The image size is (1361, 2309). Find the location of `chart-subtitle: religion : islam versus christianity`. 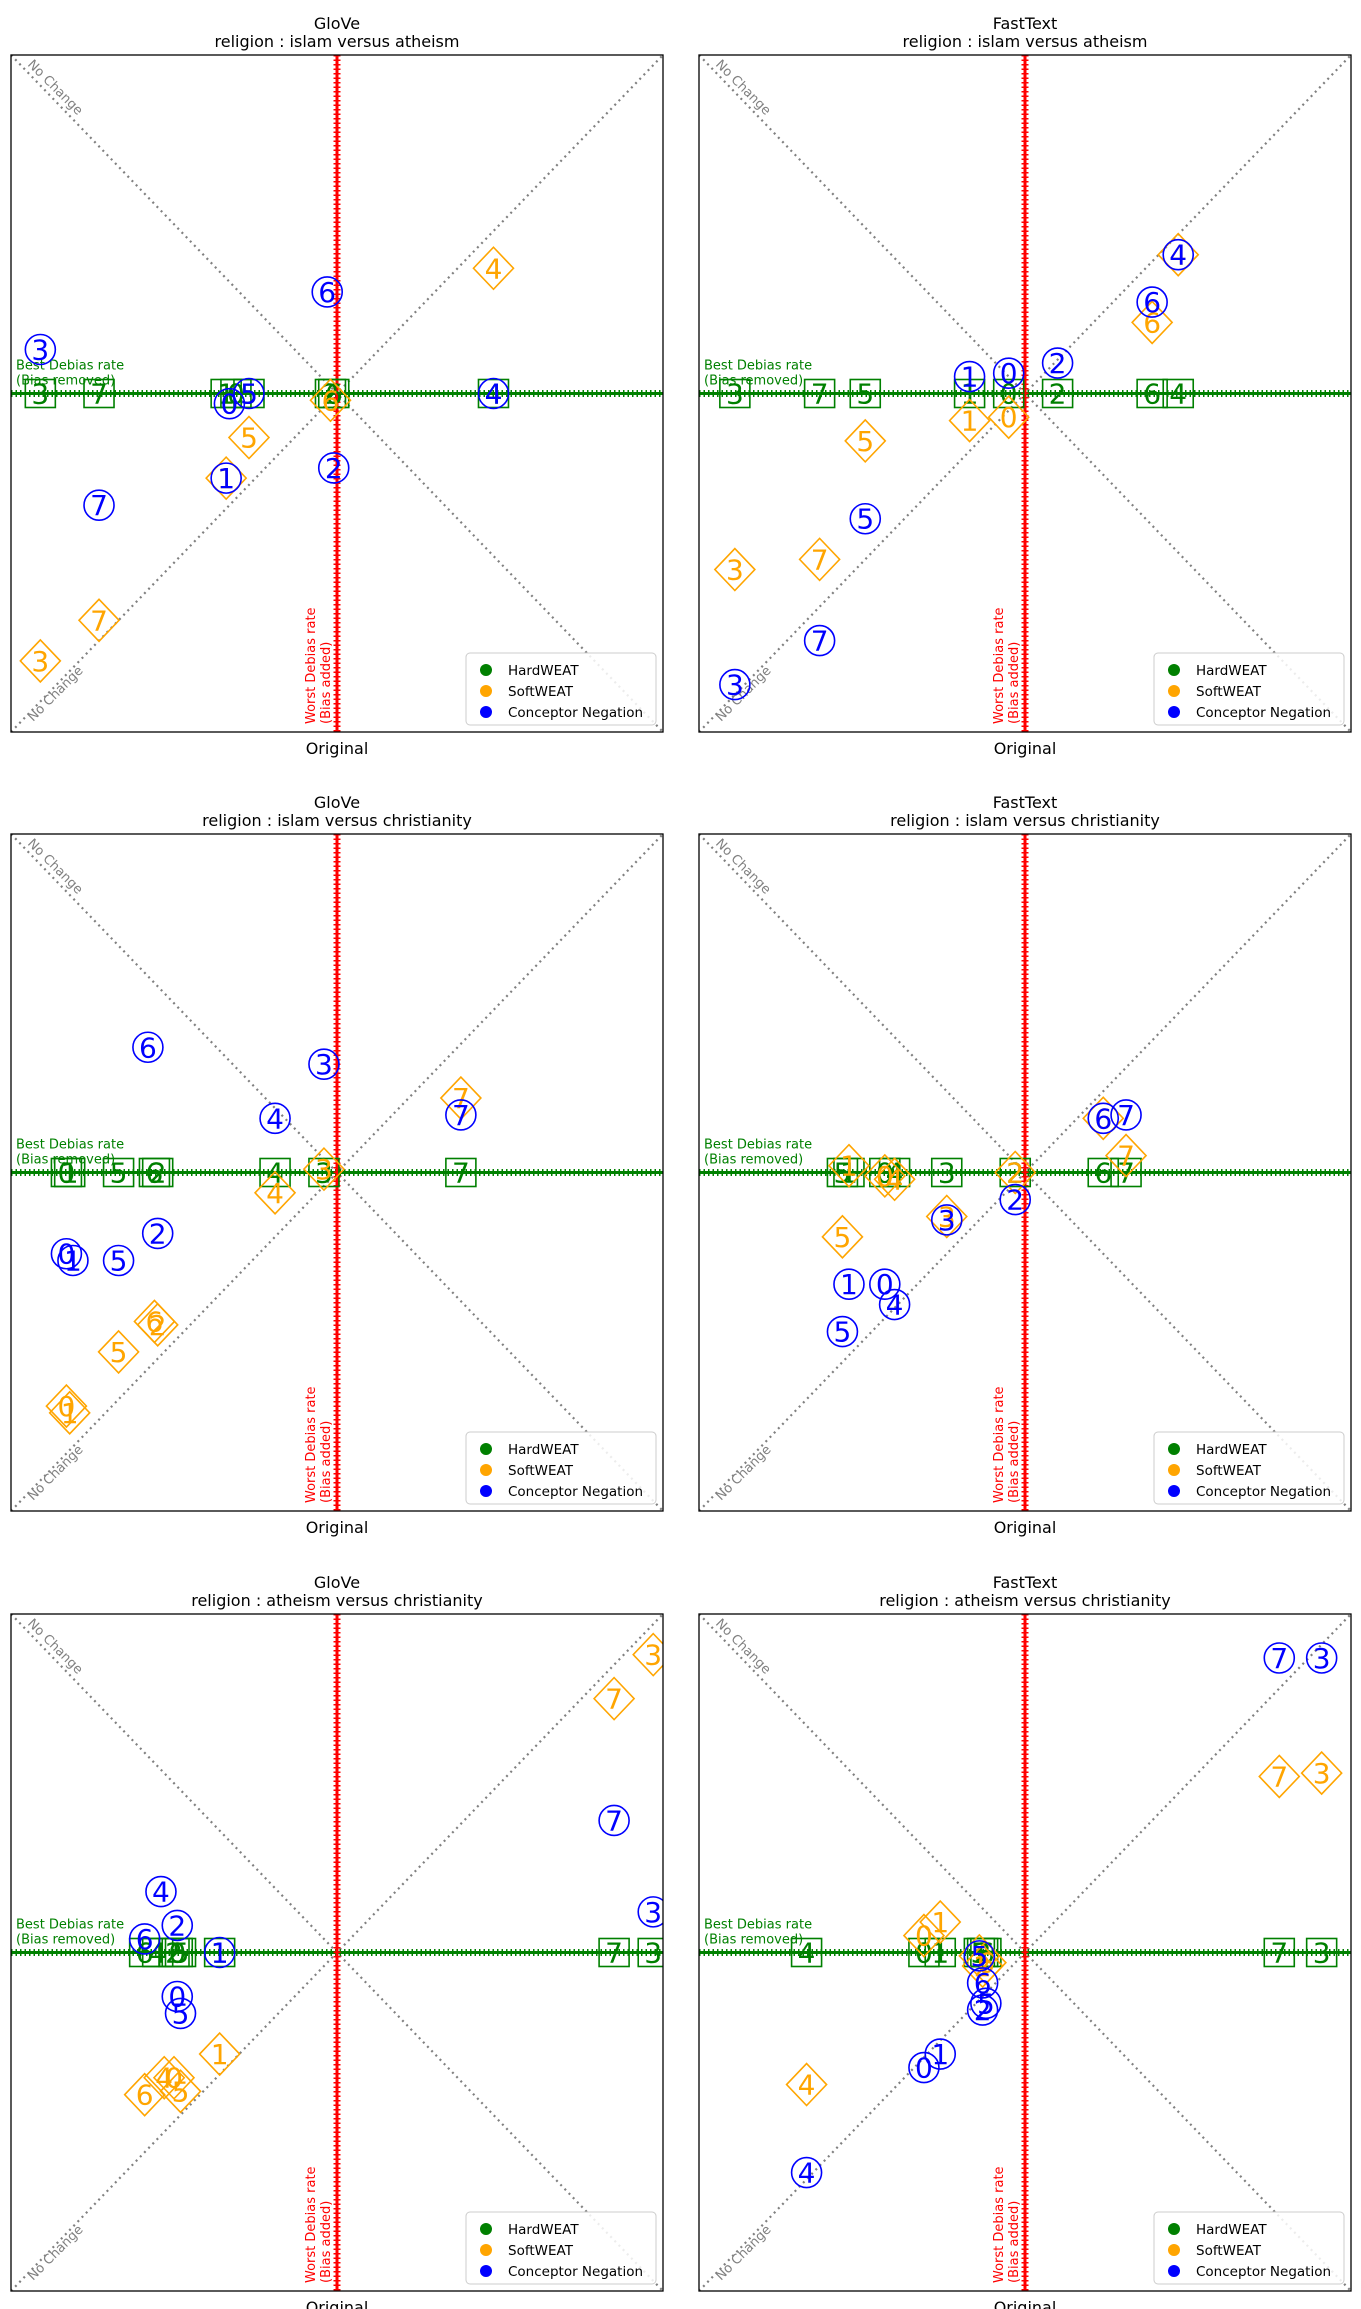

chart-subtitle: religion : islam versus christianity is located at coordinates (337, 820).